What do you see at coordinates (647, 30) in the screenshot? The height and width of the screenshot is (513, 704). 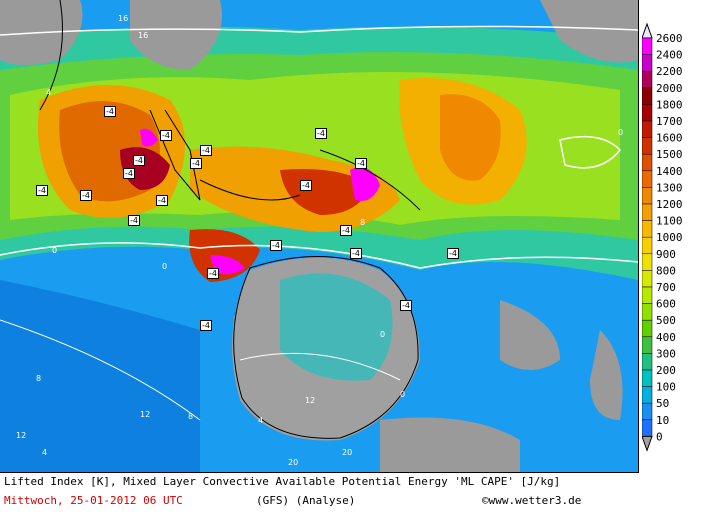 I see `legend-arrow-top` at bounding box center [647, 30].